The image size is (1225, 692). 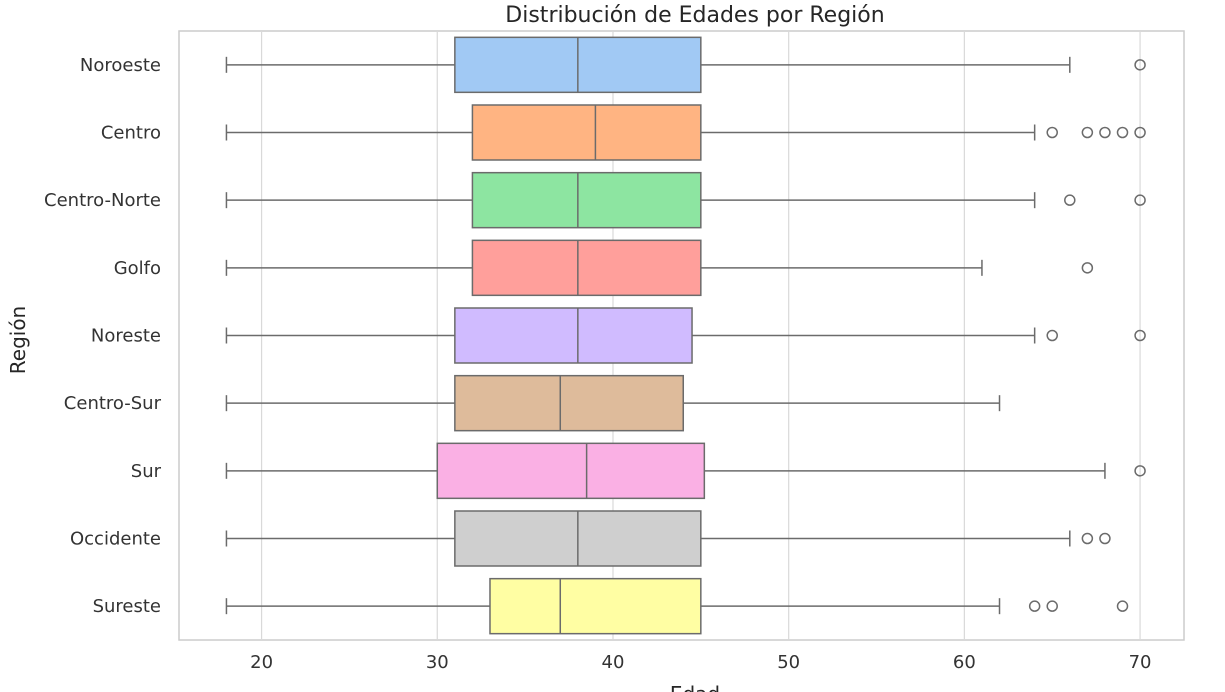 I want to click on x-tick-label: 50, so click(x=788, y=662).